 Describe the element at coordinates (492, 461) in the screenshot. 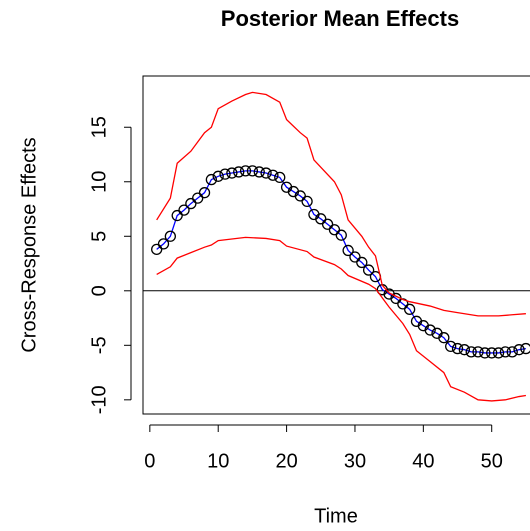

I see `x-tick-label: 50` at that location.